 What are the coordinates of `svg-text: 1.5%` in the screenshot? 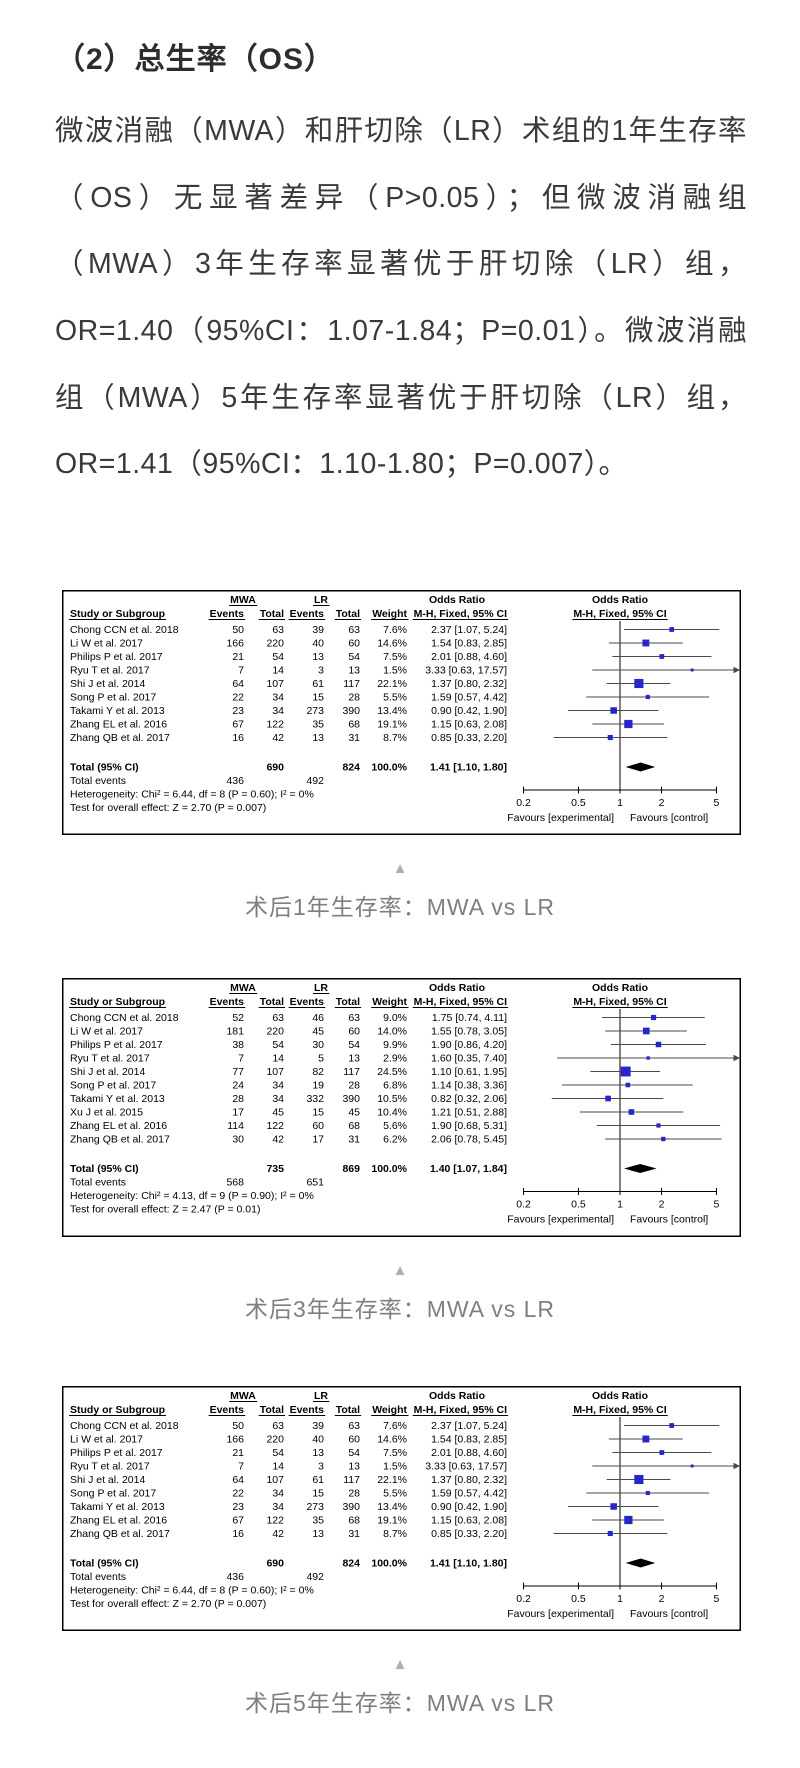 It's located at (395, 671).